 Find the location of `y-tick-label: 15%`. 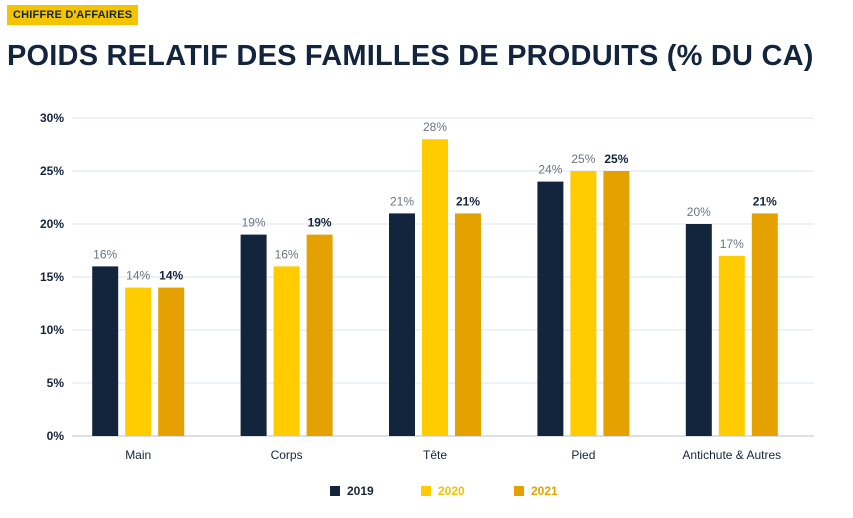

y-tick-label: 15% is located at coordinates (52, 277).